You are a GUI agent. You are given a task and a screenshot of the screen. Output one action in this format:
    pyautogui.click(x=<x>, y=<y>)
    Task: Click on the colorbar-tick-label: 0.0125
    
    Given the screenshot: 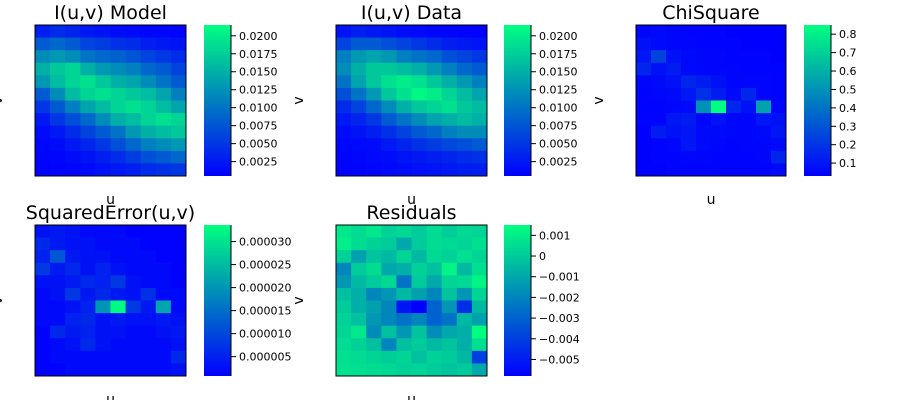 What is the action you would take?
    pyautogui.click(x=558, y=90)
    